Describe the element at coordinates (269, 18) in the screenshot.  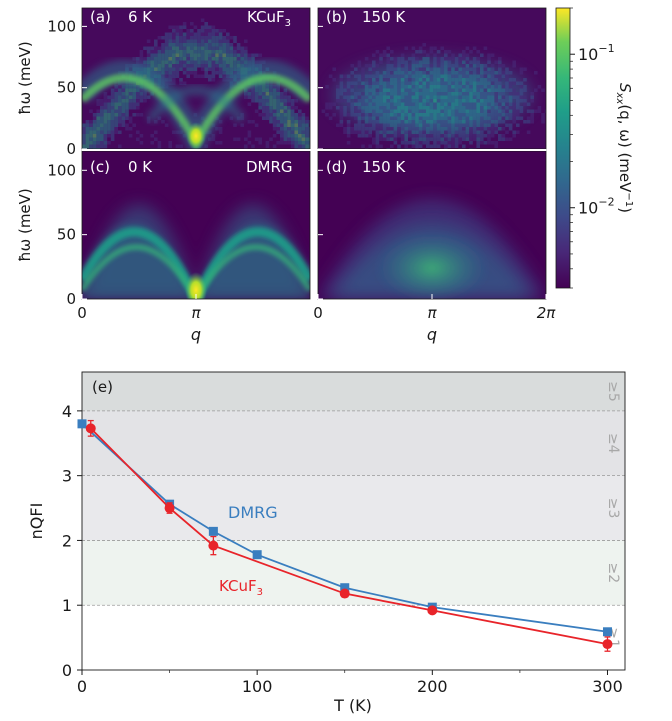
I see `panel-a-source: KCuF3` at that location.